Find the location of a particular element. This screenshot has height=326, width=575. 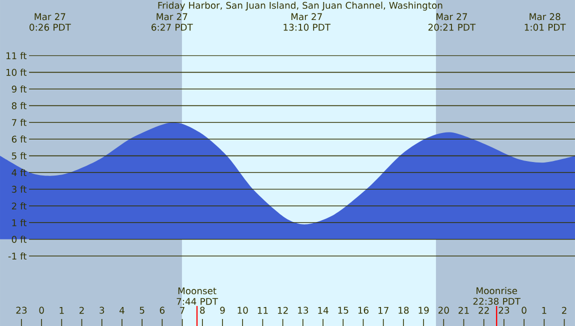

x-tick-label: 8 is located at coordinates (202, 310).